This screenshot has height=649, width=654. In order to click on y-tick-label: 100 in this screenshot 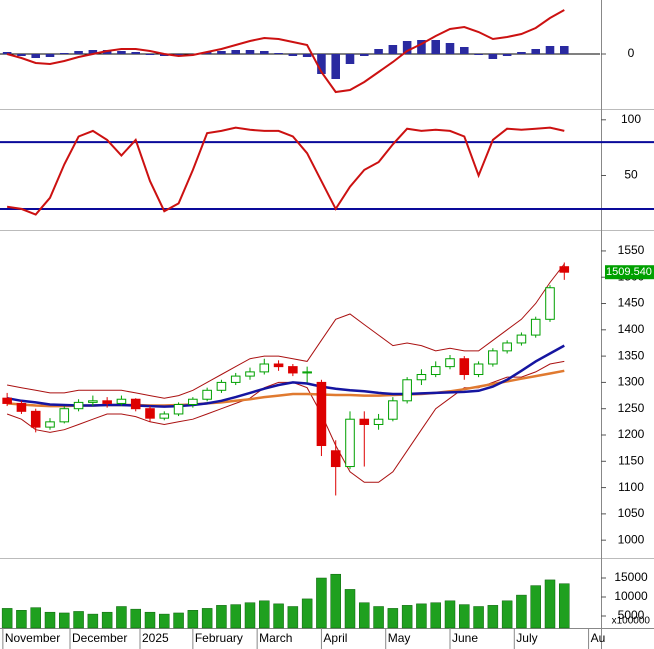, I will do `click(631, 119)`.